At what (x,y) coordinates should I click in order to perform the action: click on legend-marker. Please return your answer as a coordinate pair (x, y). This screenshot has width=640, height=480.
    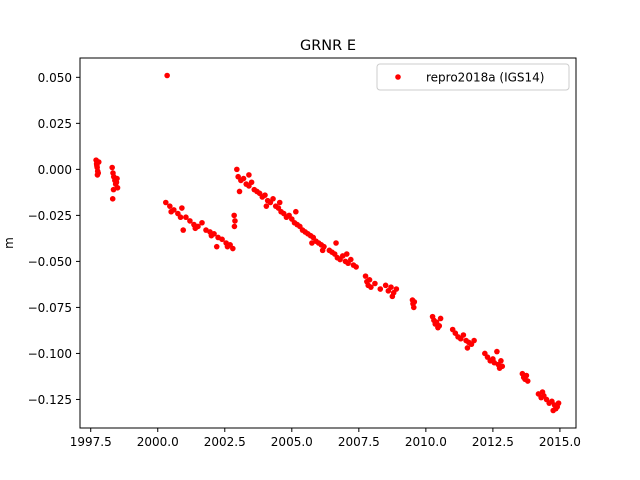
    Looking at the image, I should click on (398, 77).